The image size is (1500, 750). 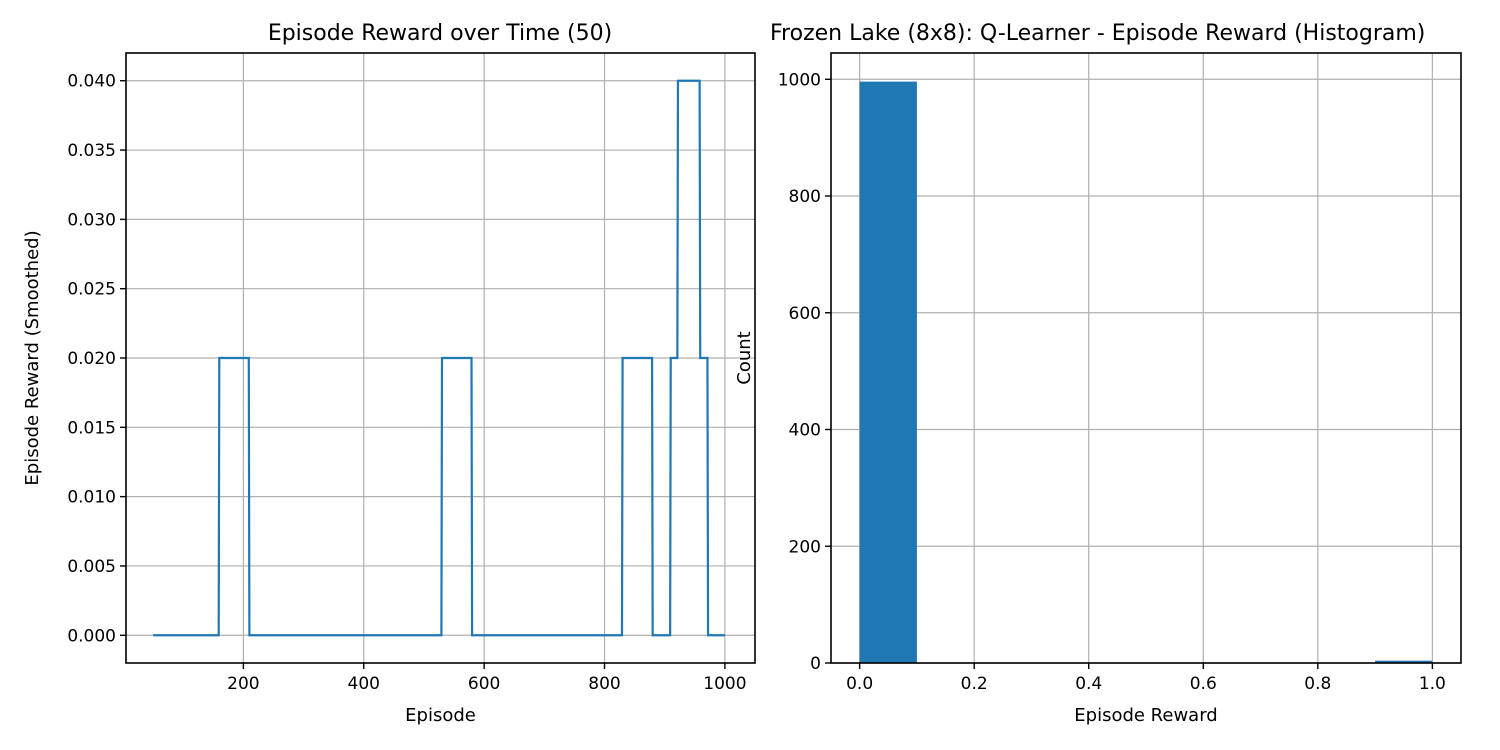 What do you see at coordinates (91, 359) in the screenshot?
I see `y-tick-label: 0.020` at bounding box center [91, 359].